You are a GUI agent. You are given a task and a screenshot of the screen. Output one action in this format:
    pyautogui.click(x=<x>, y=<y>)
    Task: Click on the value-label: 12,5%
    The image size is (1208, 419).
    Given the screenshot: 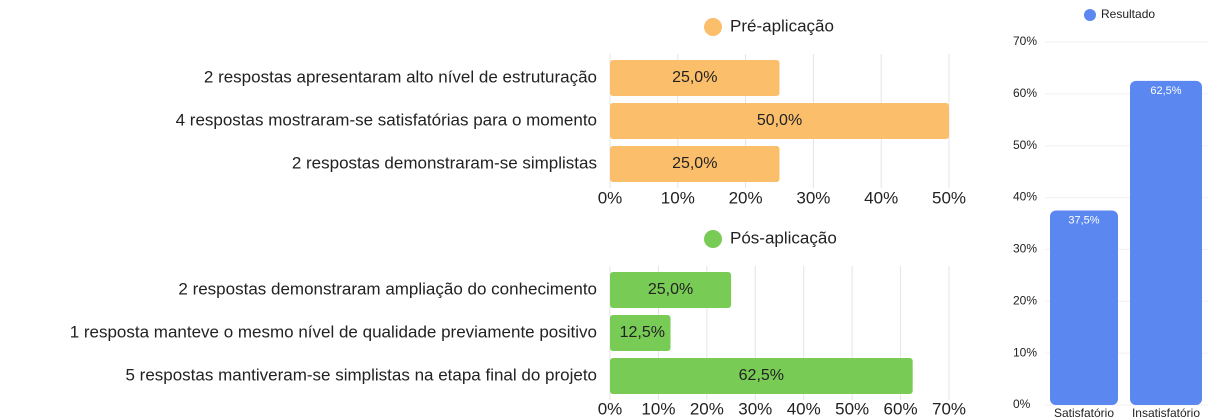 What is the action you would take?
    pyautogui.click(x=642, y=332)
    